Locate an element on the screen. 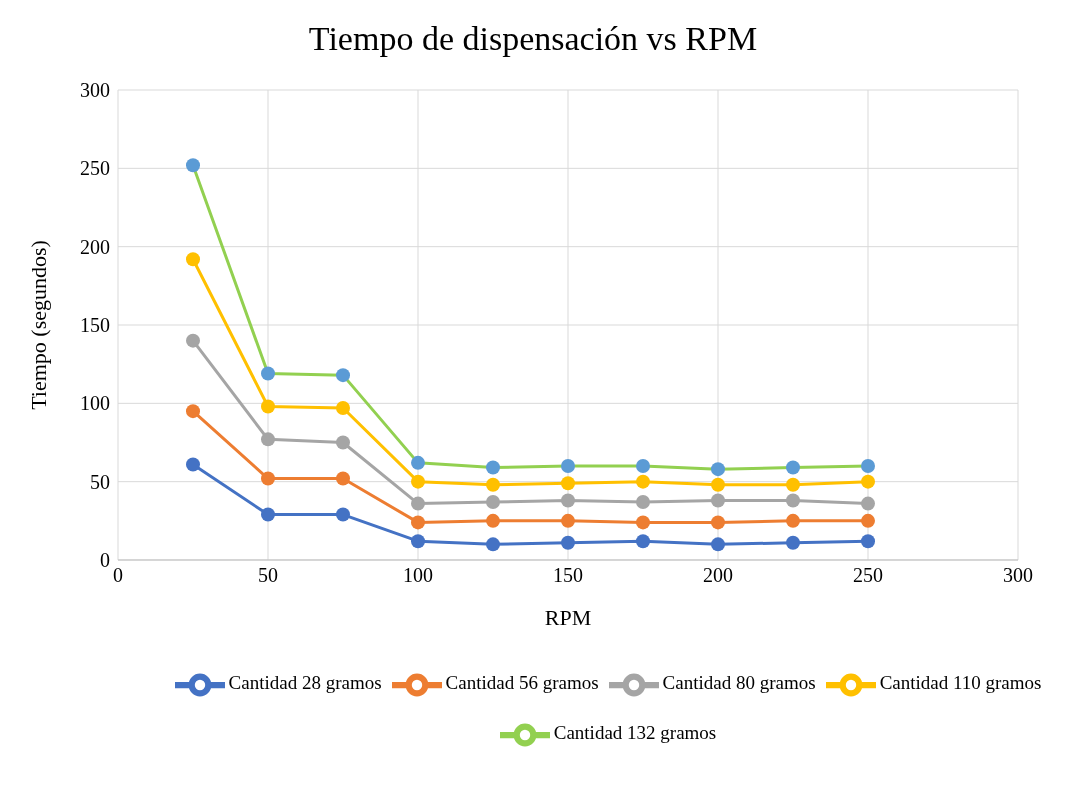 The width and height of the screenshot is (1076, 792). y-tick-label: 100 is located at coordinates (95, 403).